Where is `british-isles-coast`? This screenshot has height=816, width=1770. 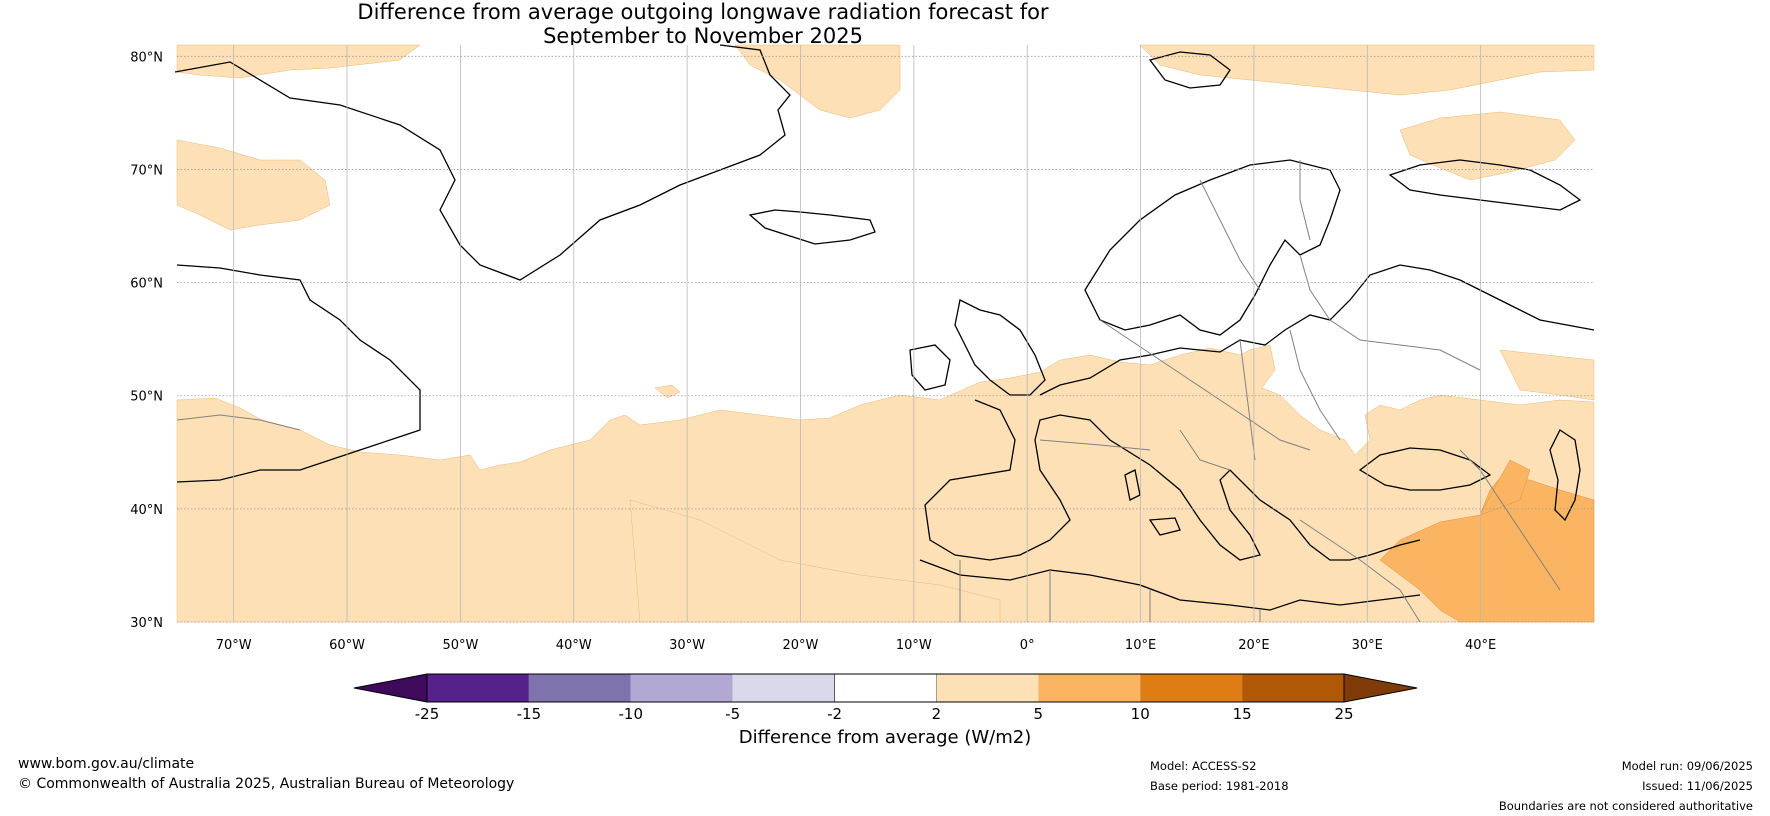
british-isles-coast is located at coordinates (977, 347).